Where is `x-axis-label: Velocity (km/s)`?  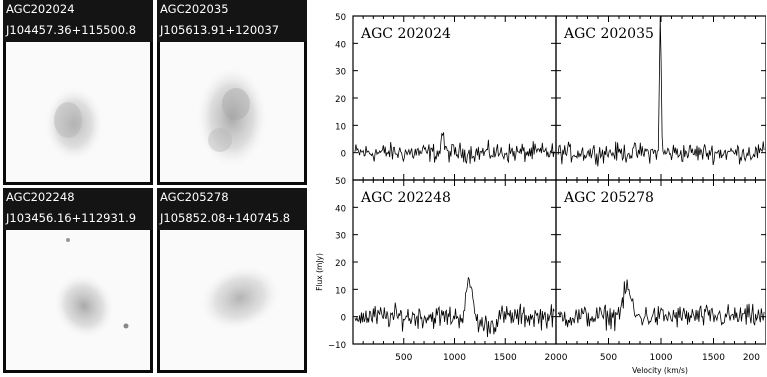 x-axis-label: Velocity (km/s) is located at coordinates (660, 370).